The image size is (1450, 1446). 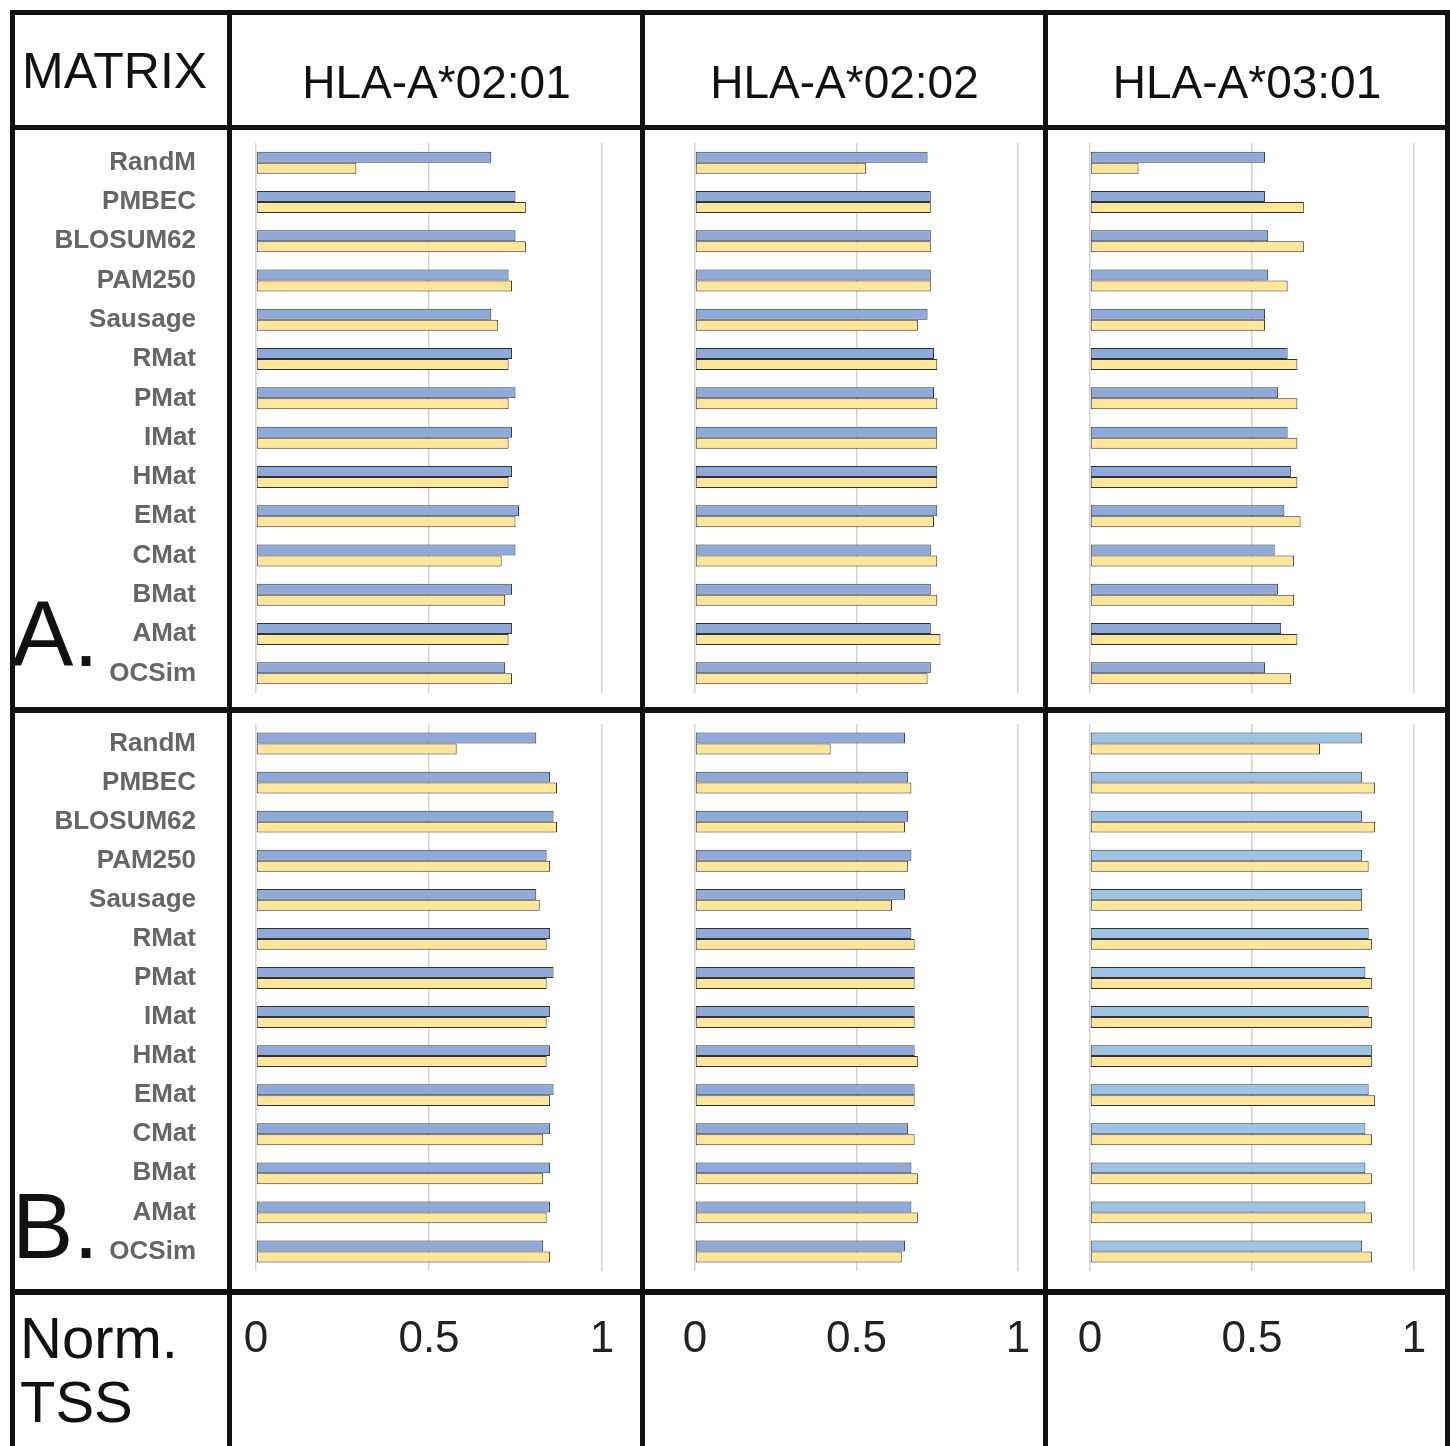 What do you see at coordinates (55, 1226) in the screenshot?
I see `text: B.` at bounding box center [55, 1226].